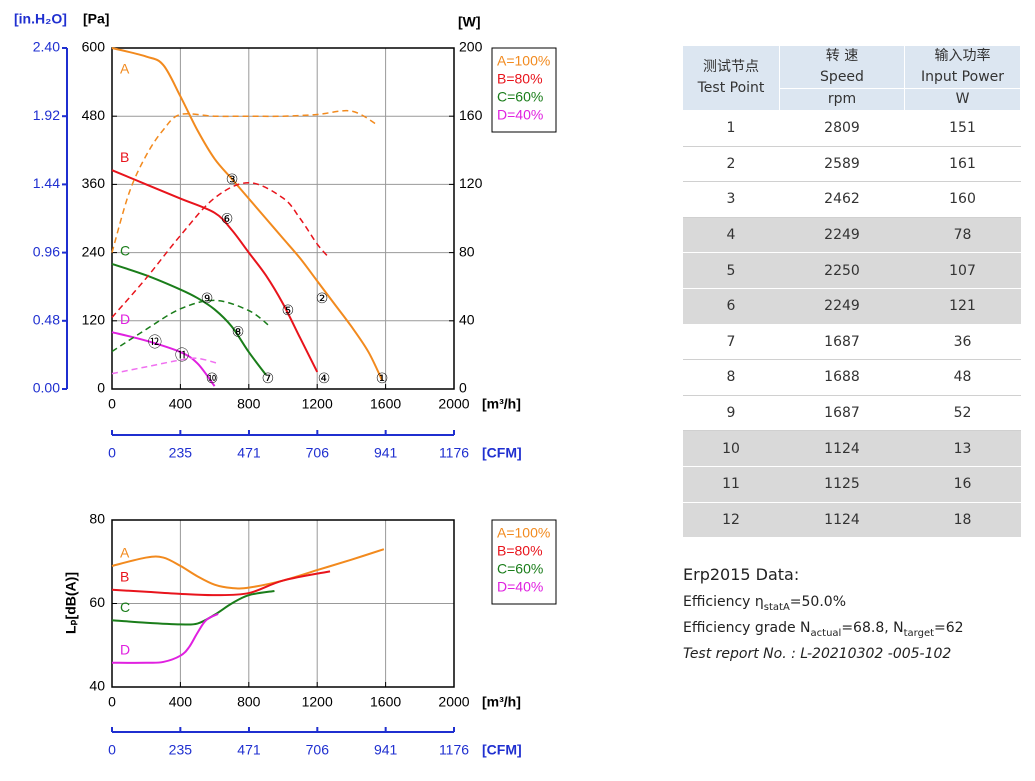 The image size is (1035, 781). Describe the element at coordinates (97, 602) in the screenshot. I see `y-tick-label: 60` at that location.